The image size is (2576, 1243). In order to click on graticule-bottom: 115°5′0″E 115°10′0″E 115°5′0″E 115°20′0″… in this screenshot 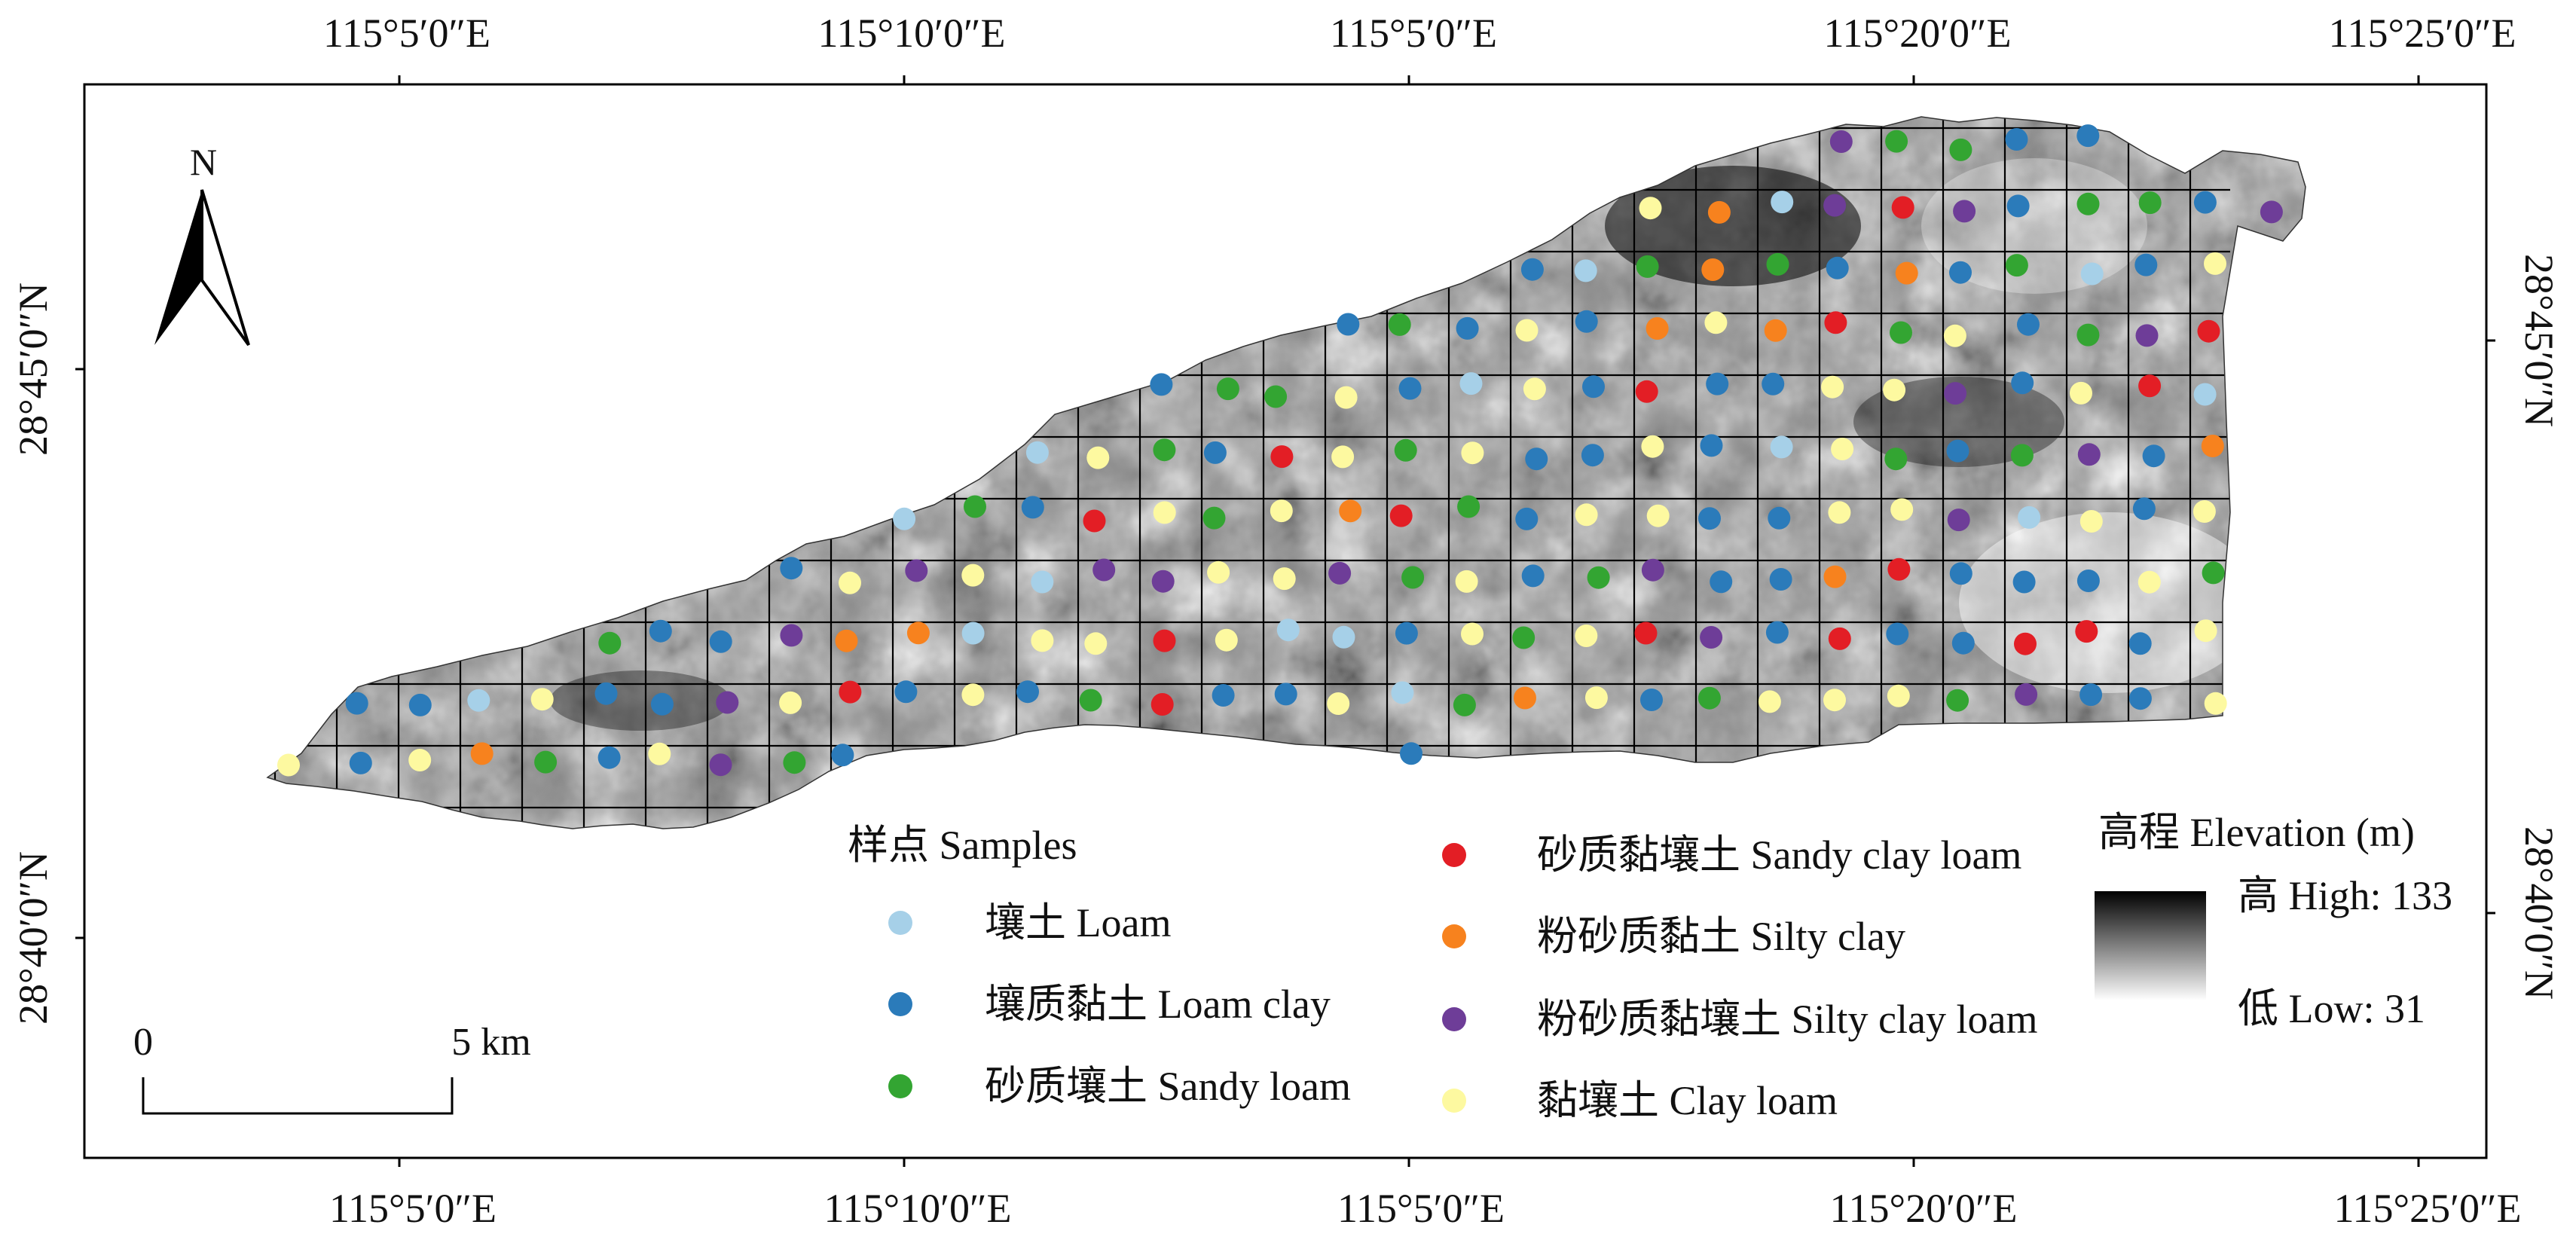, I will do `click(1425, 1208)`.